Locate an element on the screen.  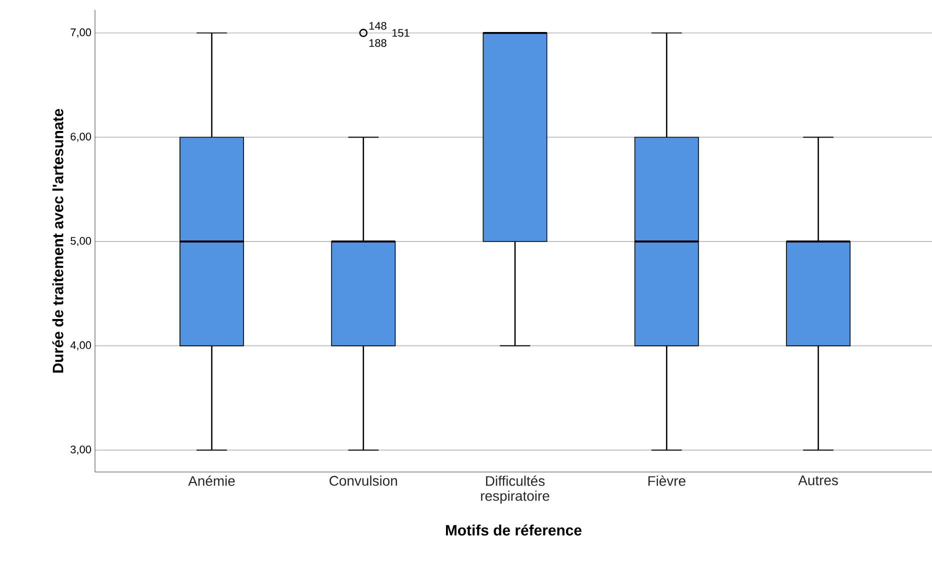
x-tick-label: Convulsion is located at coordinates (363, 481).